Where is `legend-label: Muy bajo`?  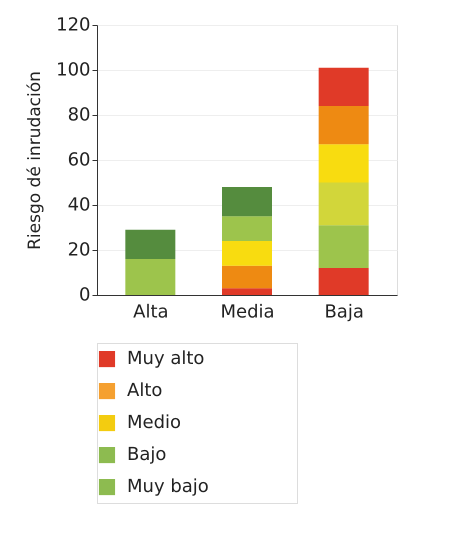
legend-label: Muy bajo is located at coordinates (168, 486).